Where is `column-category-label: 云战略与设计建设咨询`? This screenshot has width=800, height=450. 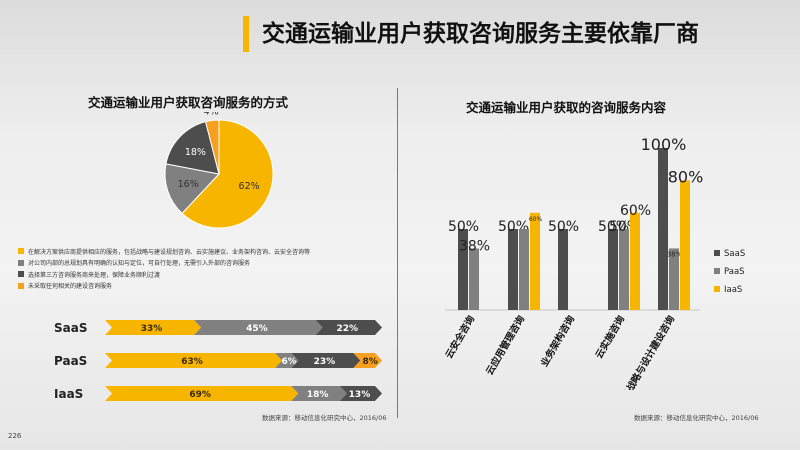 column-category-label: 云战略与设计建设咨询 is located at coordinates (648, 351).